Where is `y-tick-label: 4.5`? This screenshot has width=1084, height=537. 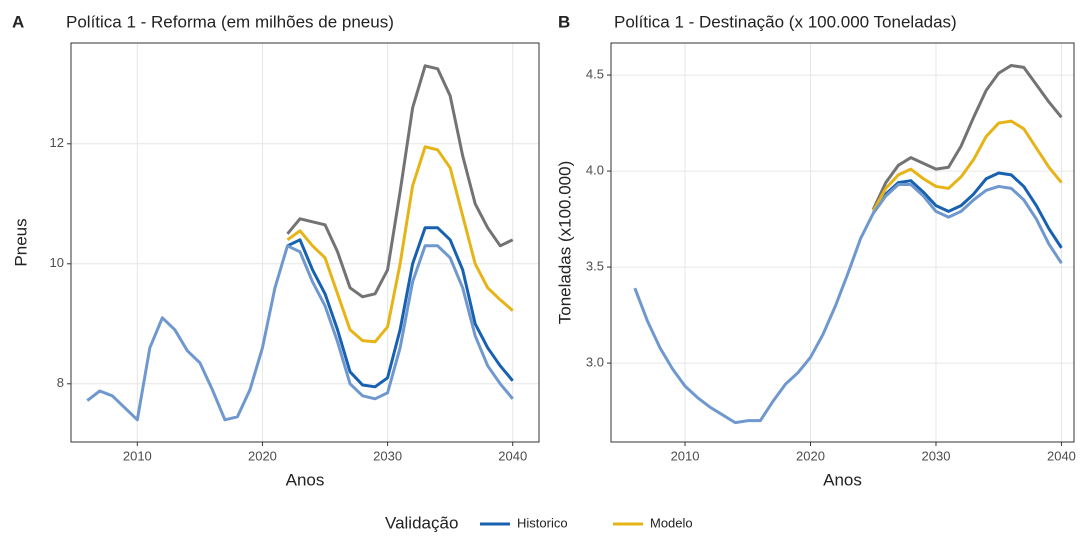 y-tick-label: 4.5 is located at coordinates (595, 74).